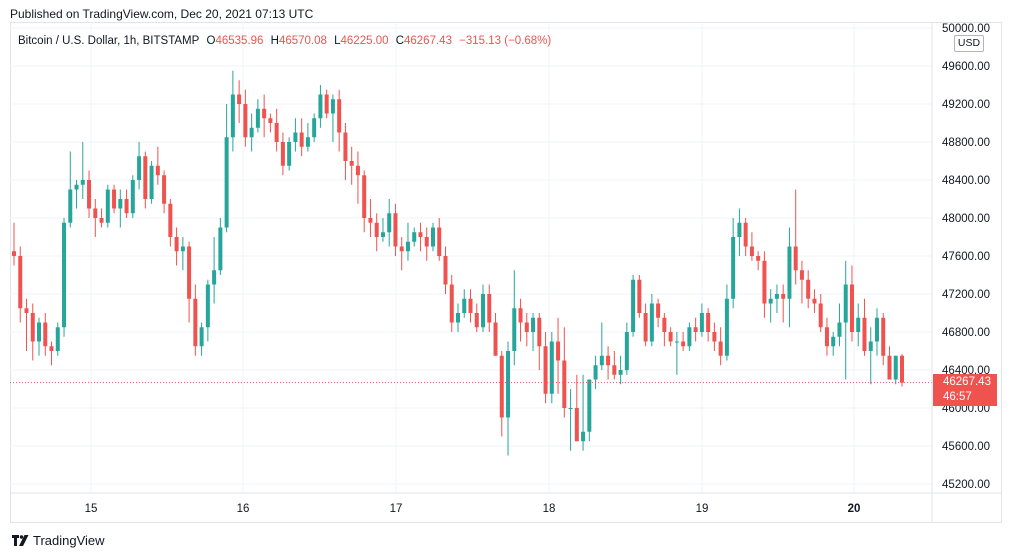 The height and width of the screenshot is (558, 1012). I want to click on time-tick-label: 17, so click(396, 509).